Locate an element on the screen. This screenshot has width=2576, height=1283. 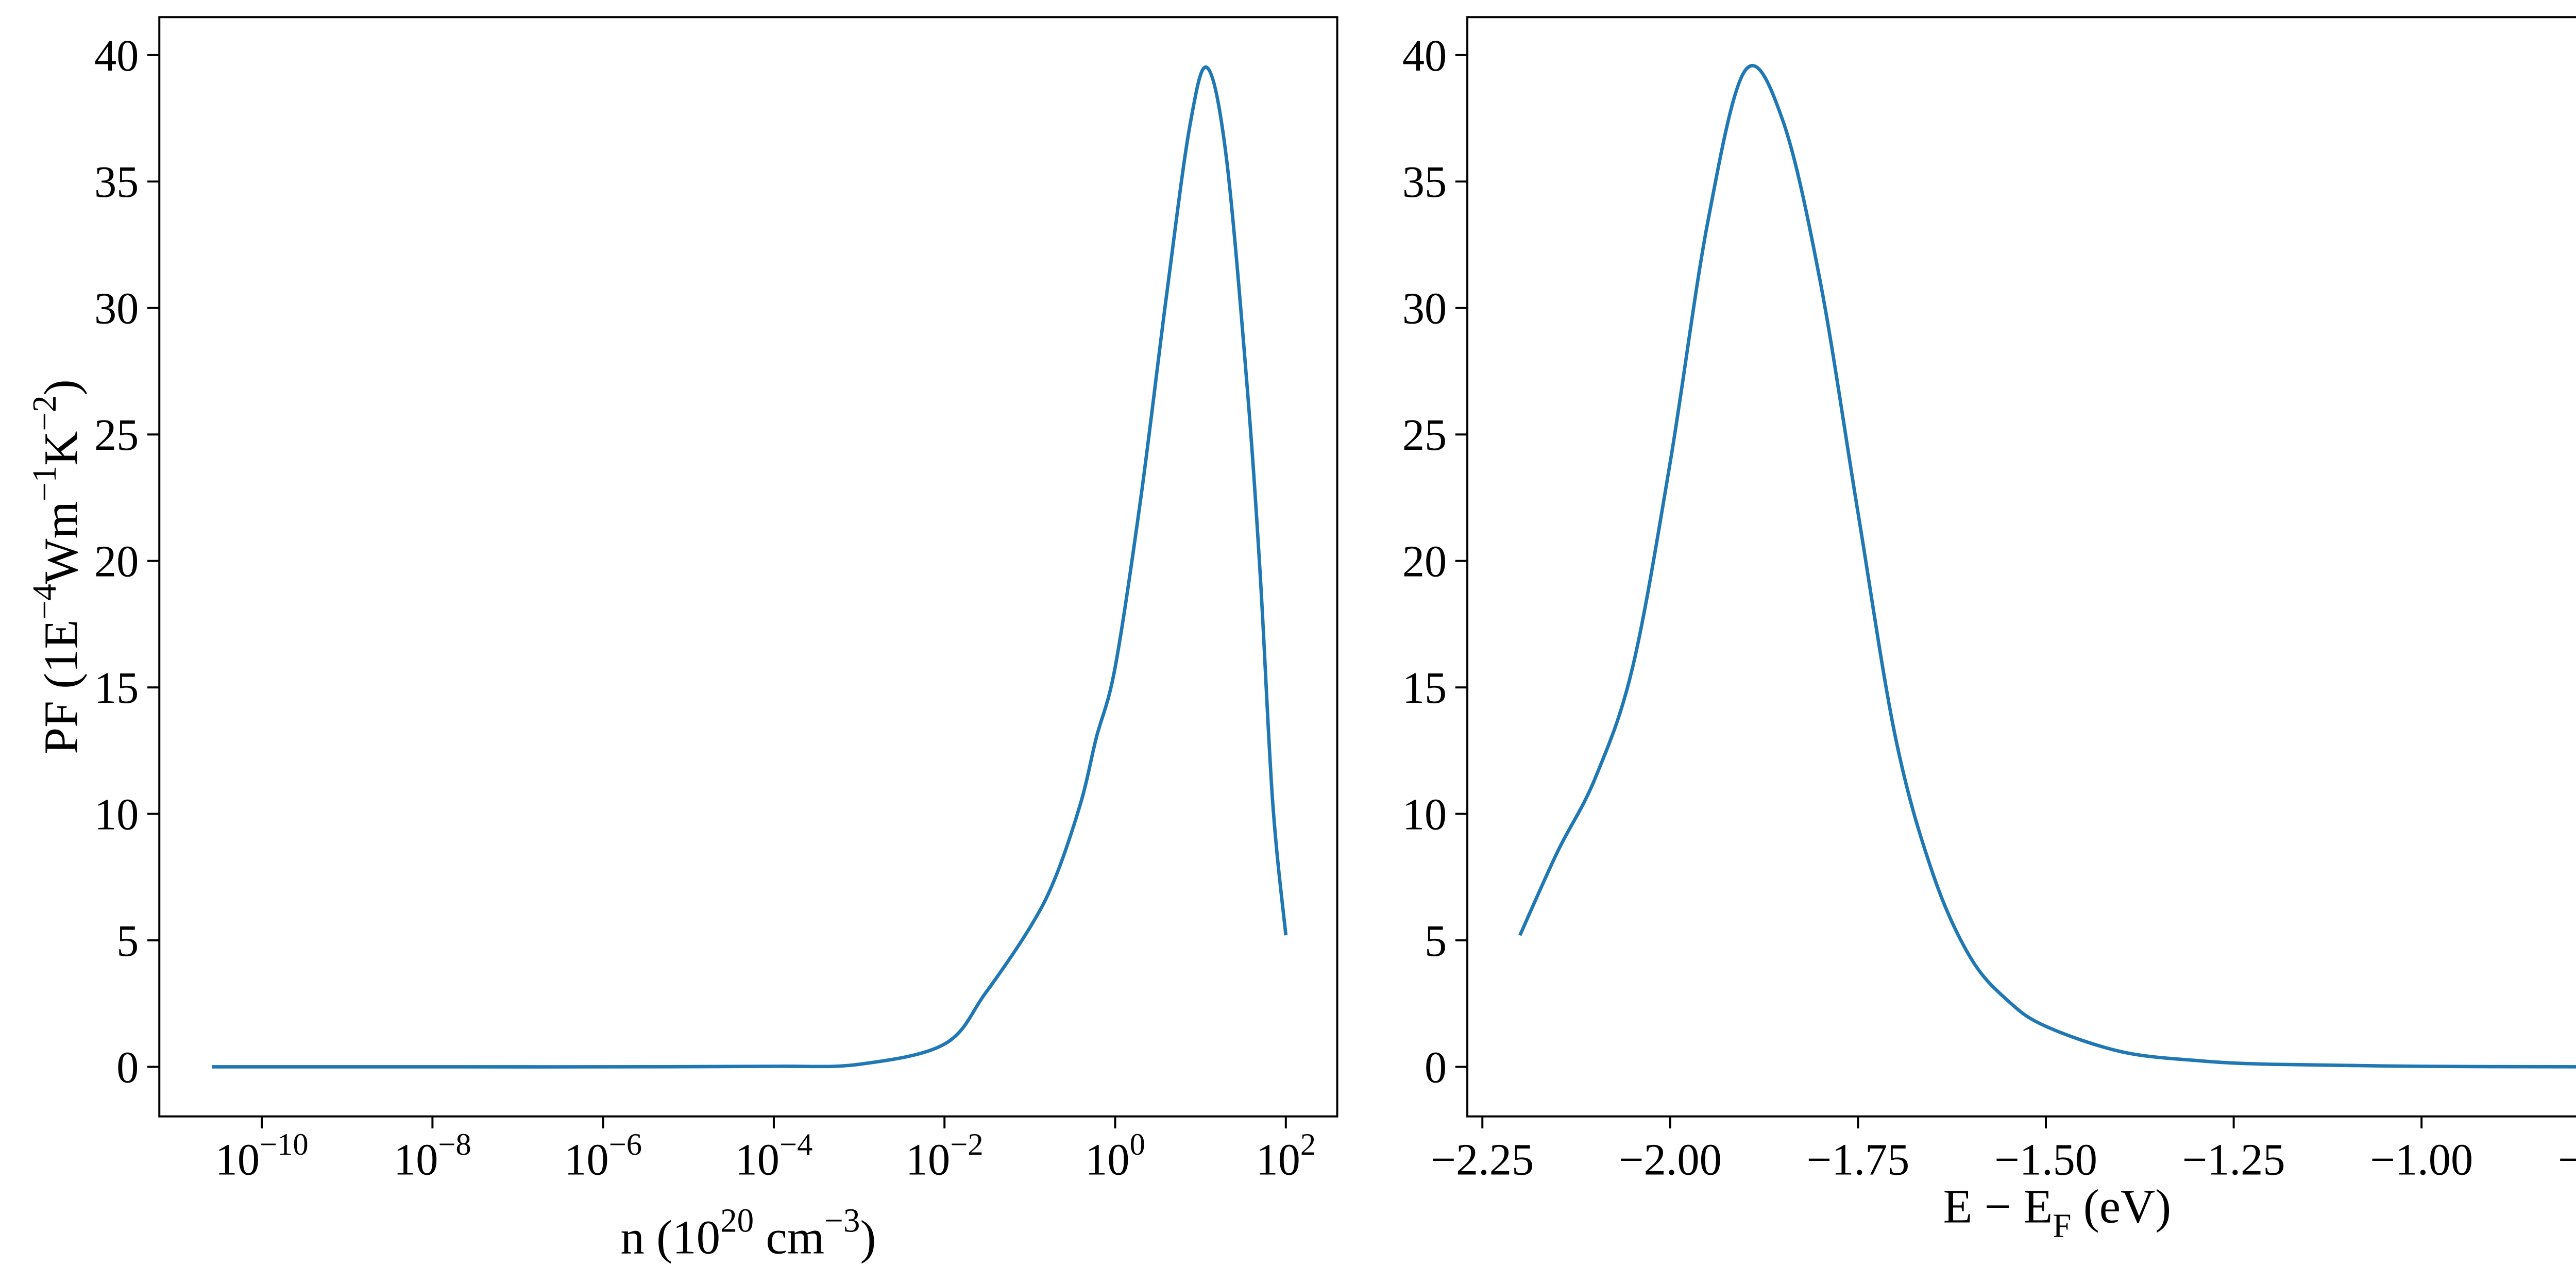
text-part: PF (1E is located at coordinates (61, 687).